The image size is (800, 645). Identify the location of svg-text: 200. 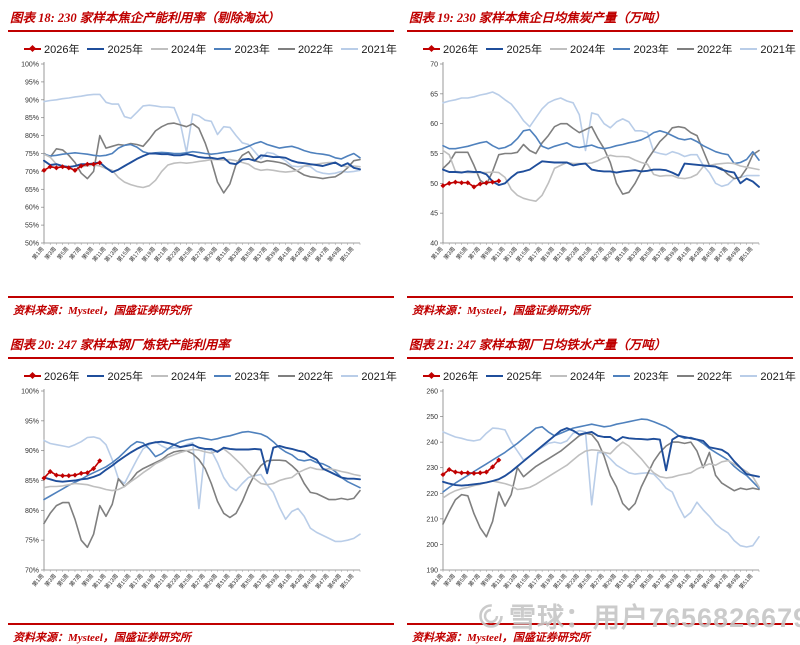
(432, 545).